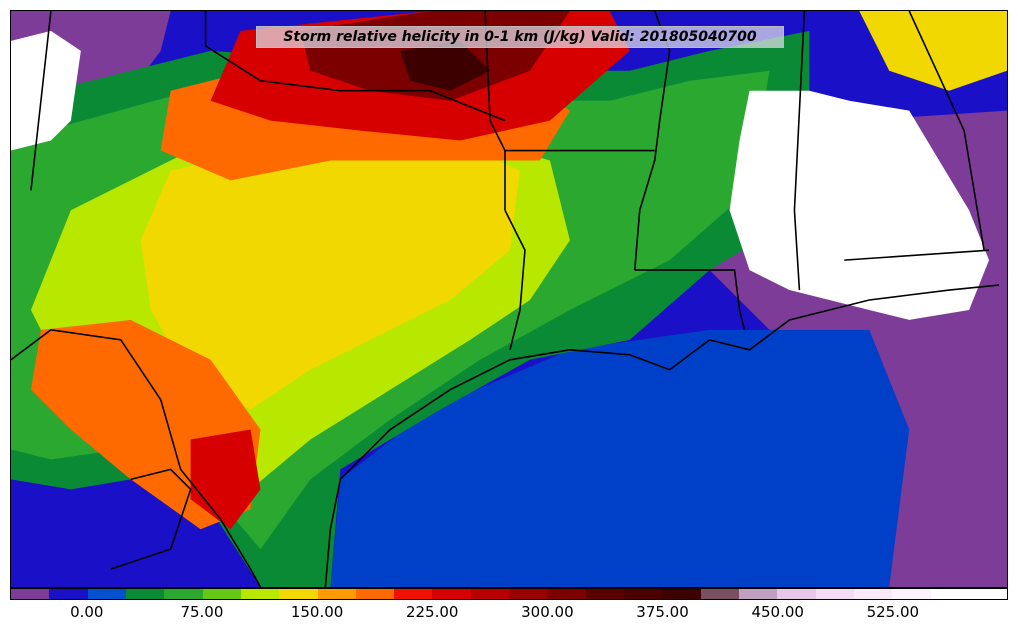 The image size is (1018, 633). Describe the element at coordinates (917, 255) in the screenshot. I see `state-border-fl` at that location.